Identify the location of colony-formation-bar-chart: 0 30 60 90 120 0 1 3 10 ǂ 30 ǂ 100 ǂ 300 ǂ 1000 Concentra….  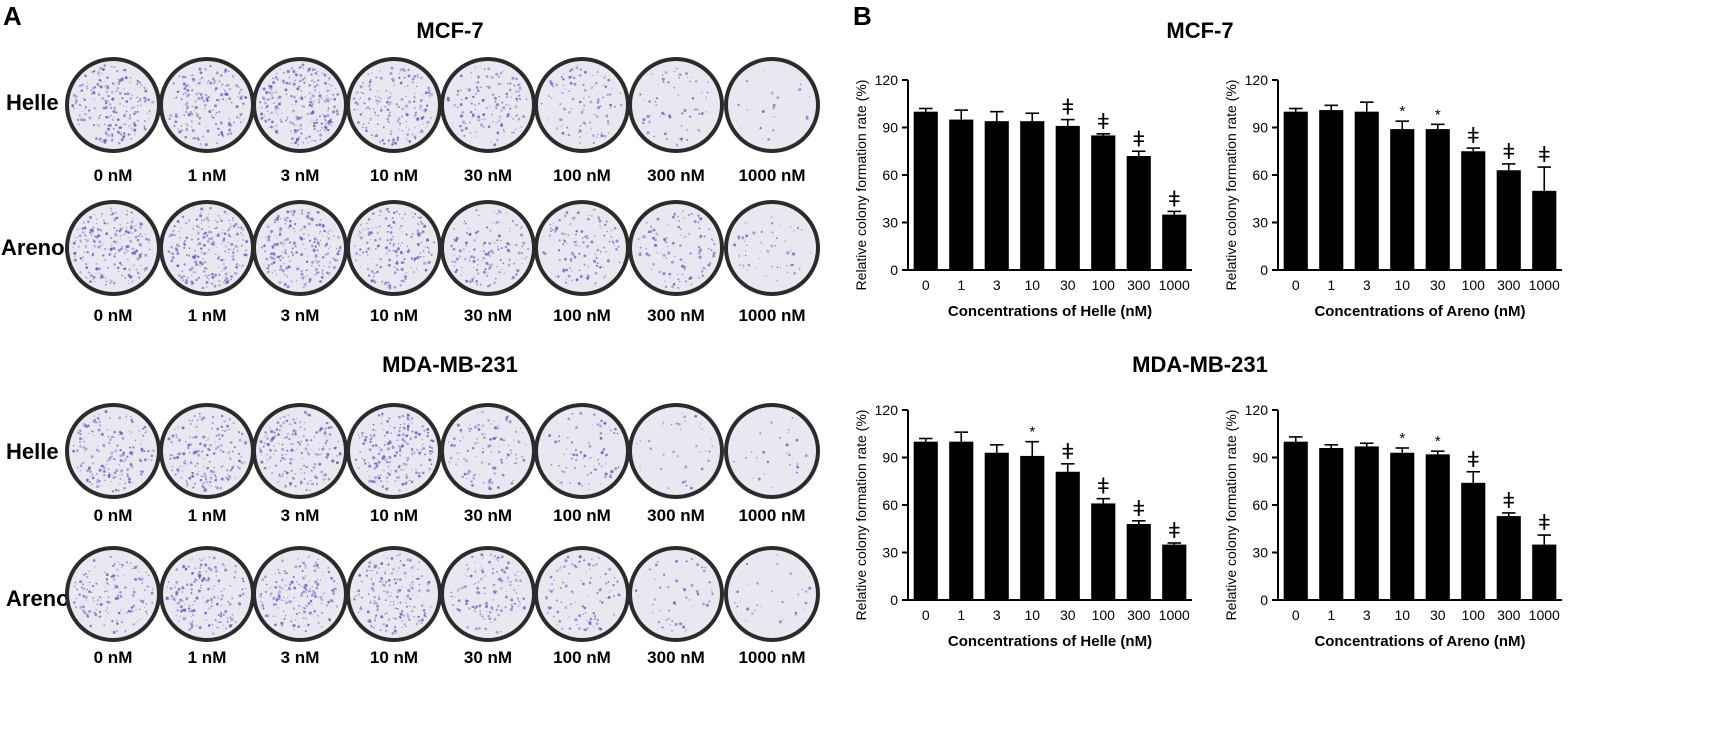
(1030, 195).